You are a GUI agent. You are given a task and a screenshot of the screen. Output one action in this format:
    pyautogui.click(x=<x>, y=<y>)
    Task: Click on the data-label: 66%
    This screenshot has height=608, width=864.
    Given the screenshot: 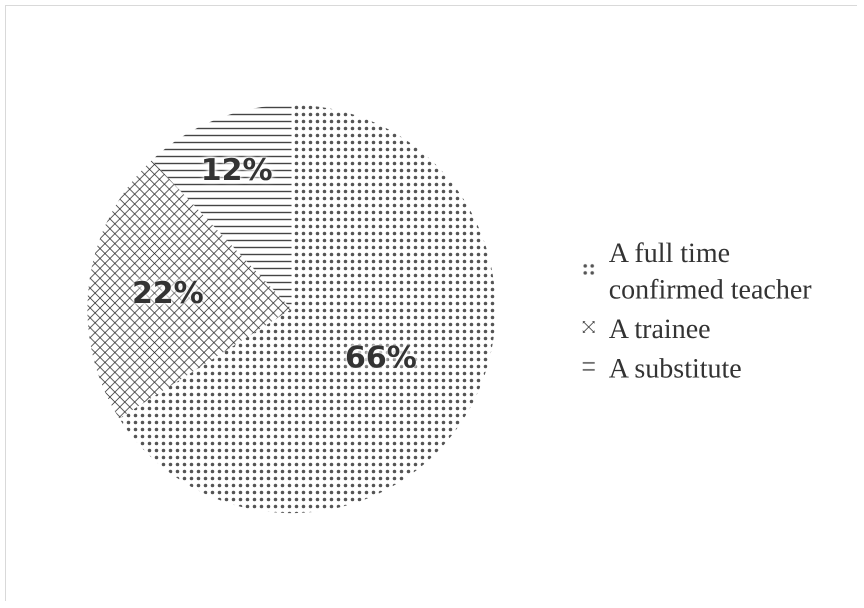 What is the action you would take?
    pyautogui.click(x=381, y=358)
    